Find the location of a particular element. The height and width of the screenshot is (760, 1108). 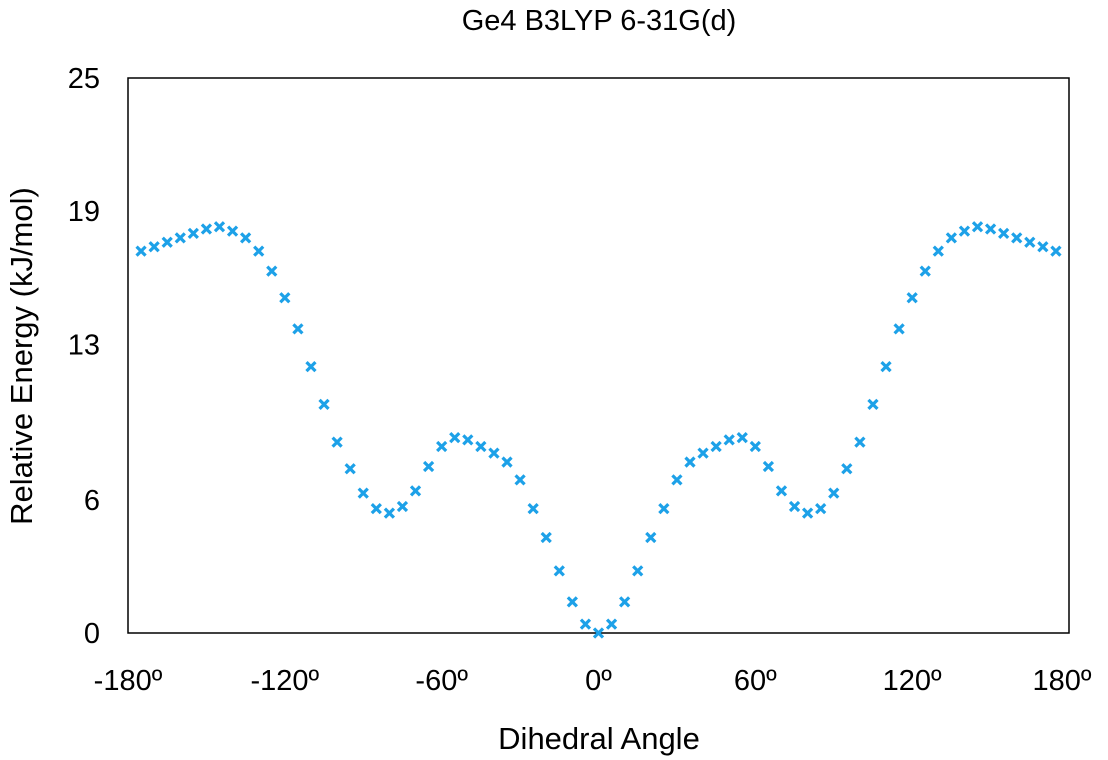

y-tick-label: 25 is located at coordinates (84, 79).